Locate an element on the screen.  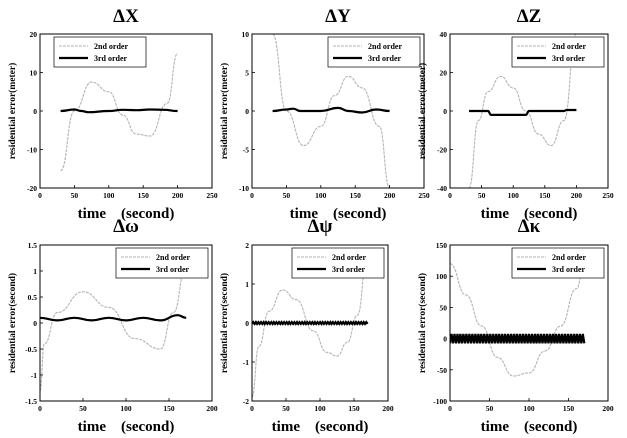
y-tick-label: -2 is located at coordinates (246, 401).